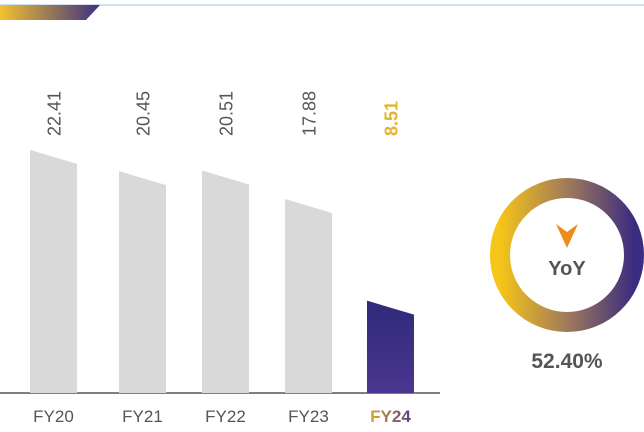 The width and height of the screenshot is (644, 432). I want to click on header-accent, so click(50, 12).